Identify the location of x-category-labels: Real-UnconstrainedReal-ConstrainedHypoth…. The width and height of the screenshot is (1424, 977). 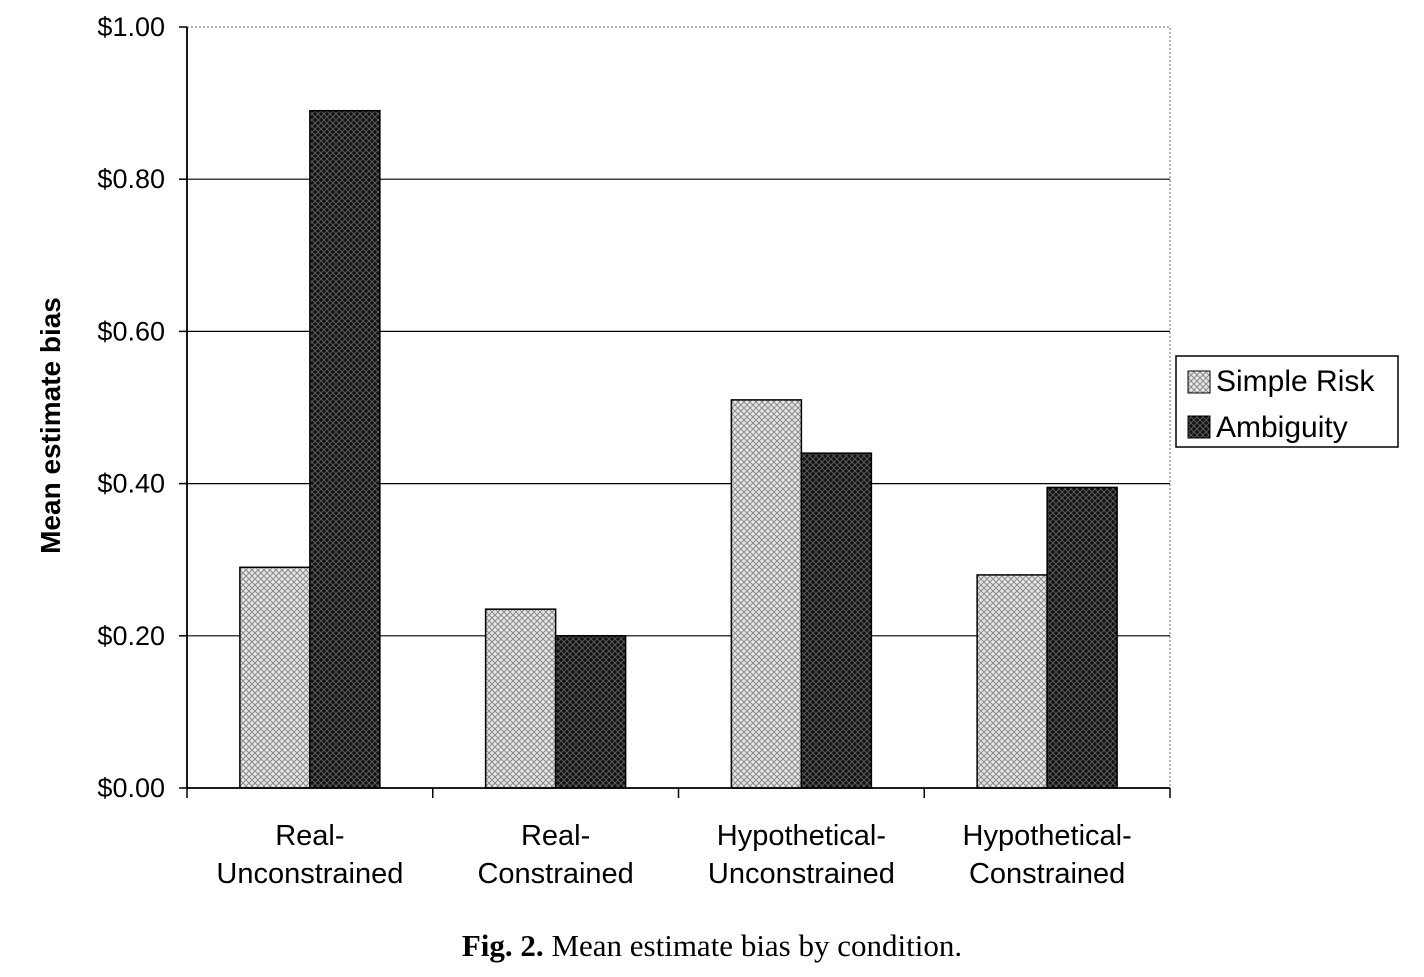
(673, 855).